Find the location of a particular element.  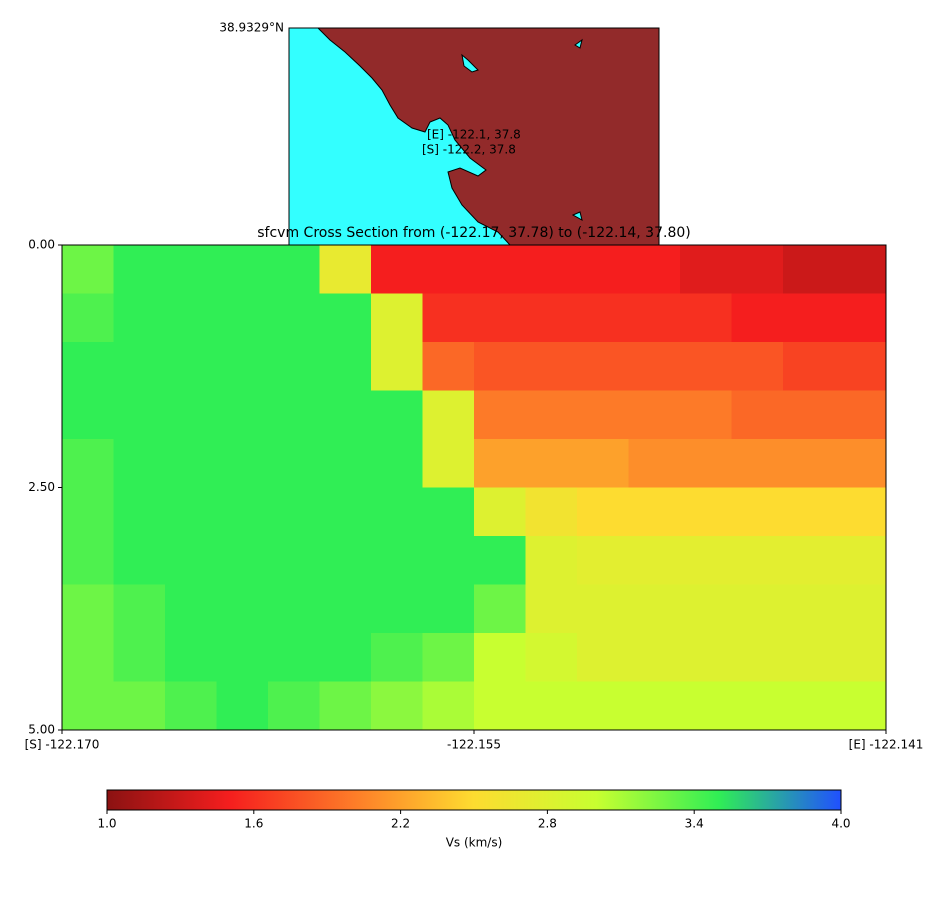

colorbar-label: Vs (km/s) is located at coordinates (474, 843).